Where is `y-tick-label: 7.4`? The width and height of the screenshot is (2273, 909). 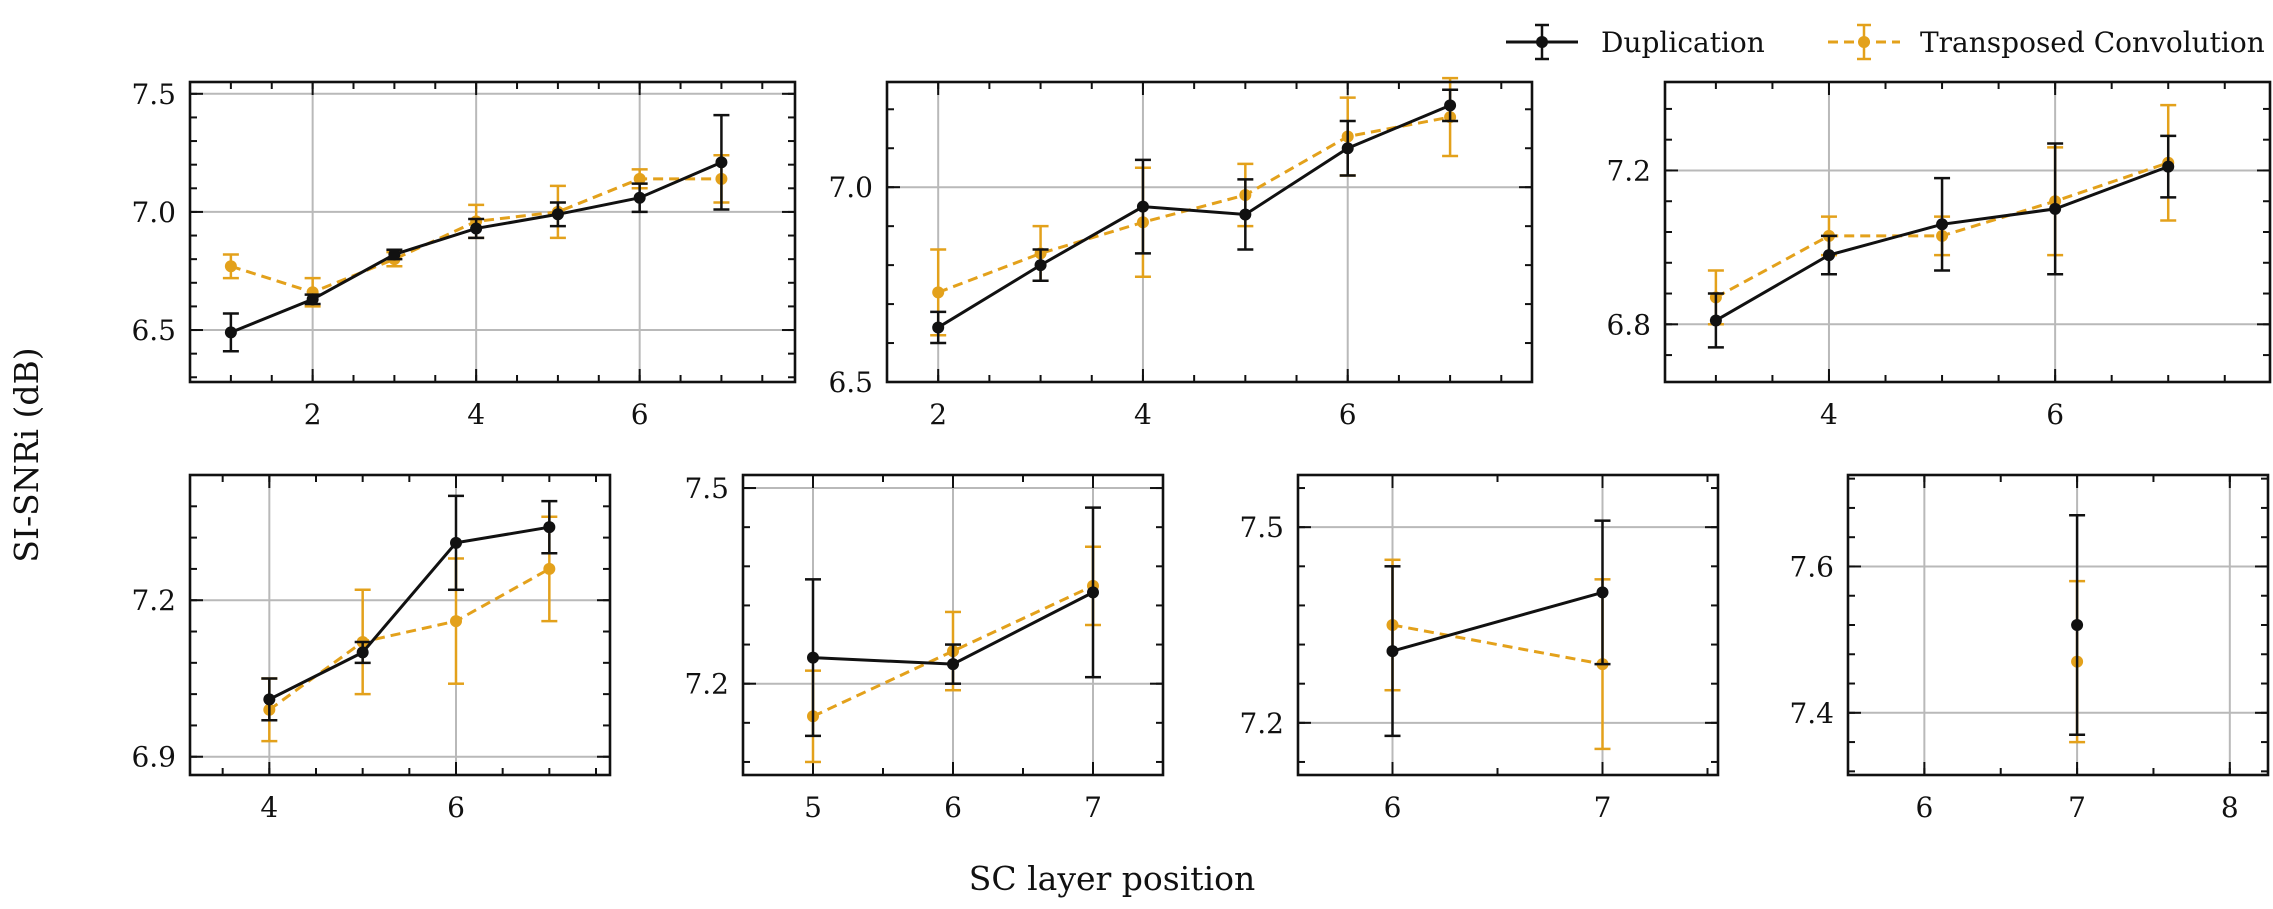
y-tick-label: 7.4 is located at coordinates (1811, 713).